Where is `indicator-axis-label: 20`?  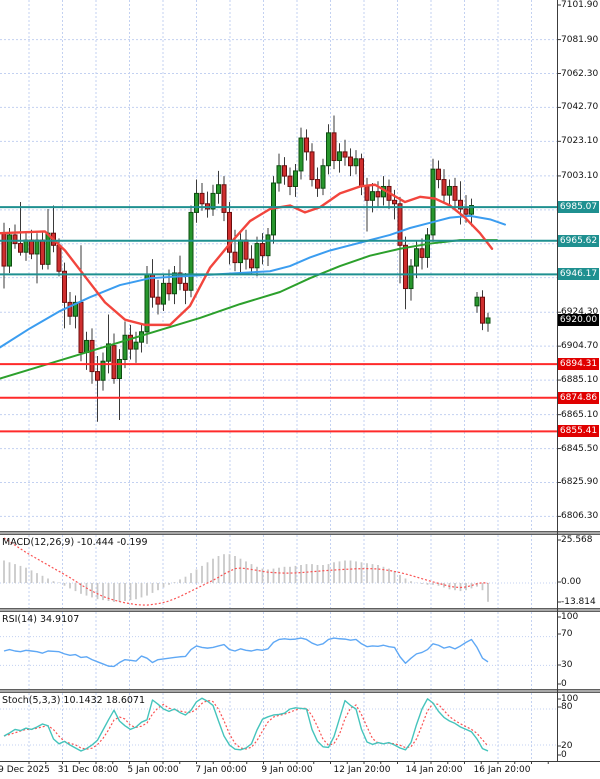
indicator-axis-label: 20 is located at coordinates (567, 746).